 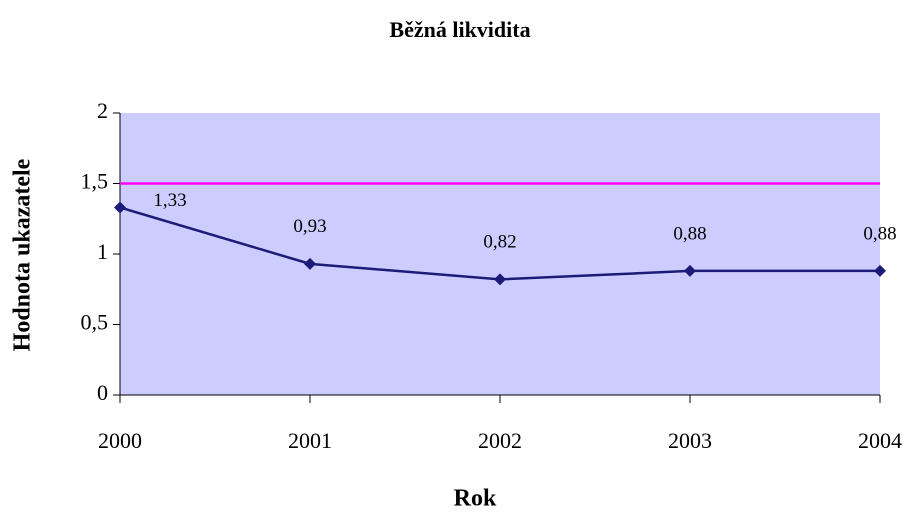 What do you see at coordinates (102, 251) in the screenshot?
I see `y-tick-label: 1` at bounding box center [102, 251].